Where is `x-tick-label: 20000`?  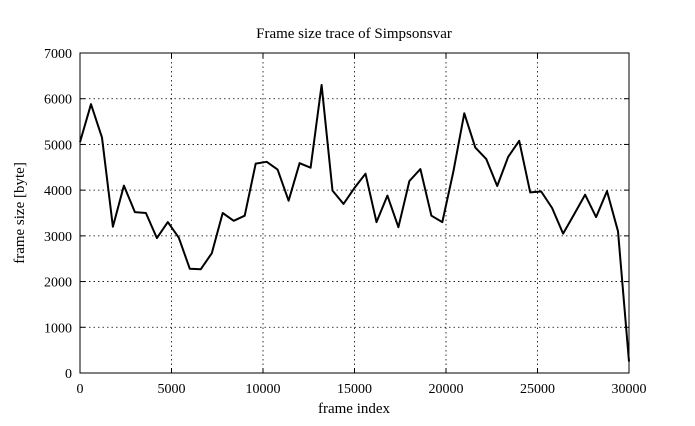 x-tick-label: 20000 is located at coordinates (446, 389).